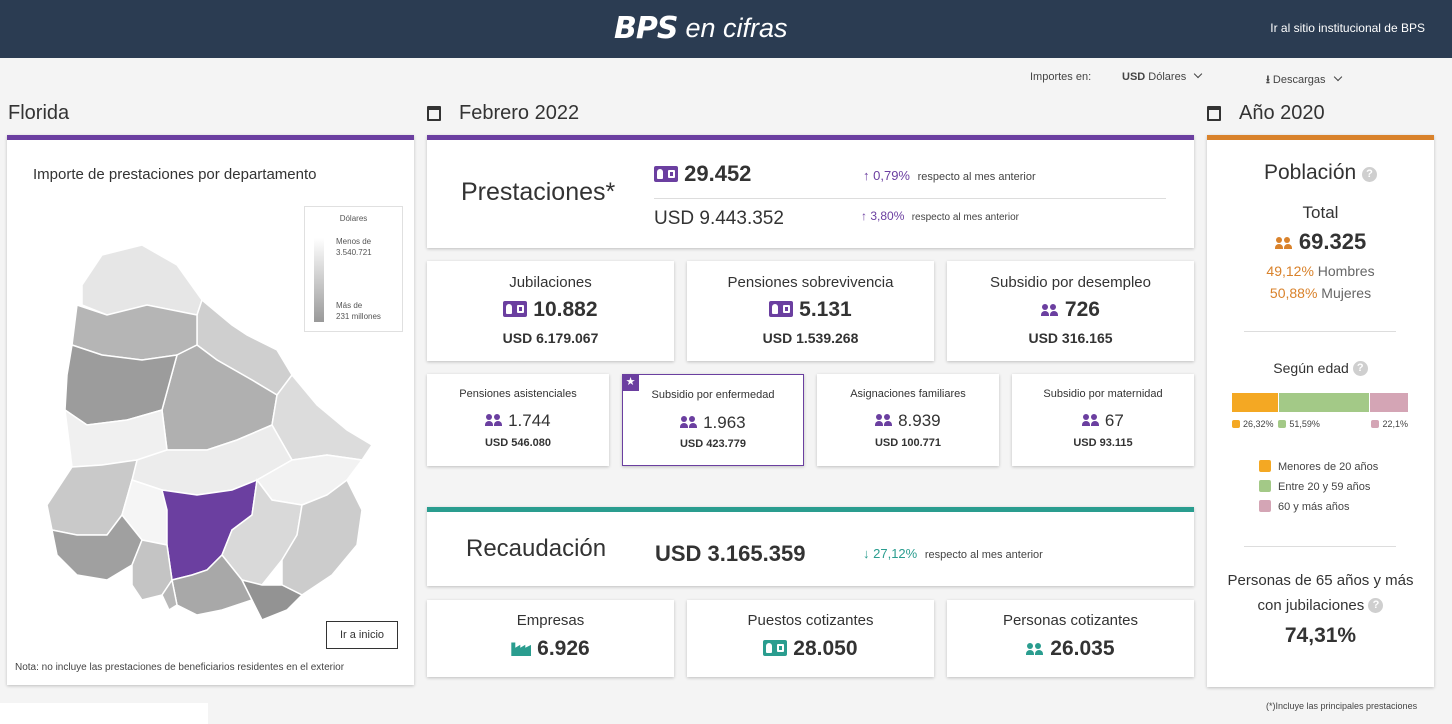  Describe the element at coordinates (919, 420) in the screenshot. I see `small-card-count-value: 8.939` at that location.